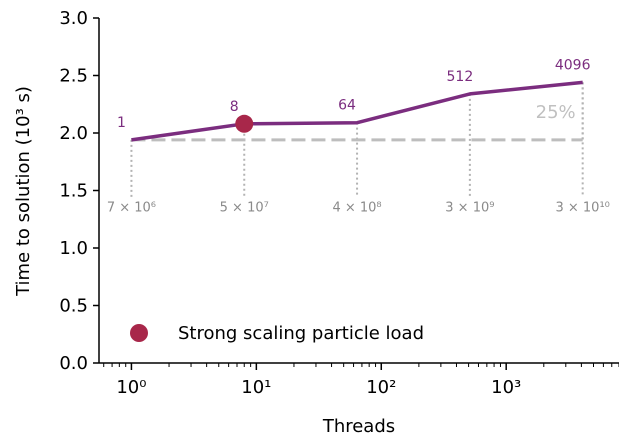 This screenshot has height=435, width=619. Describe the element at coordinates (244, 123) in the screenshot. I see `highlight-marker` at that location.